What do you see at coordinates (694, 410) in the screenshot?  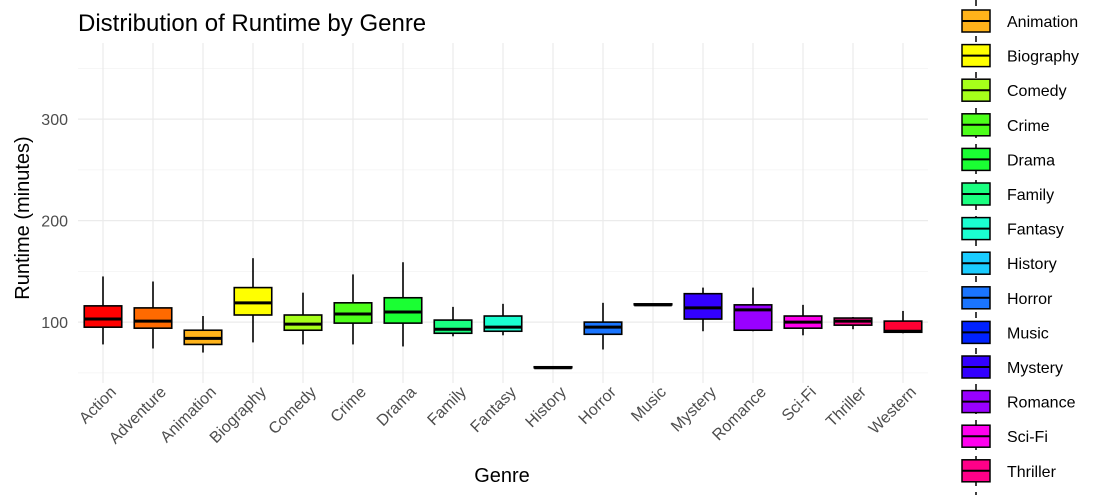 I see `x-tick-label: Mystery` at bounding box center [694, 410].